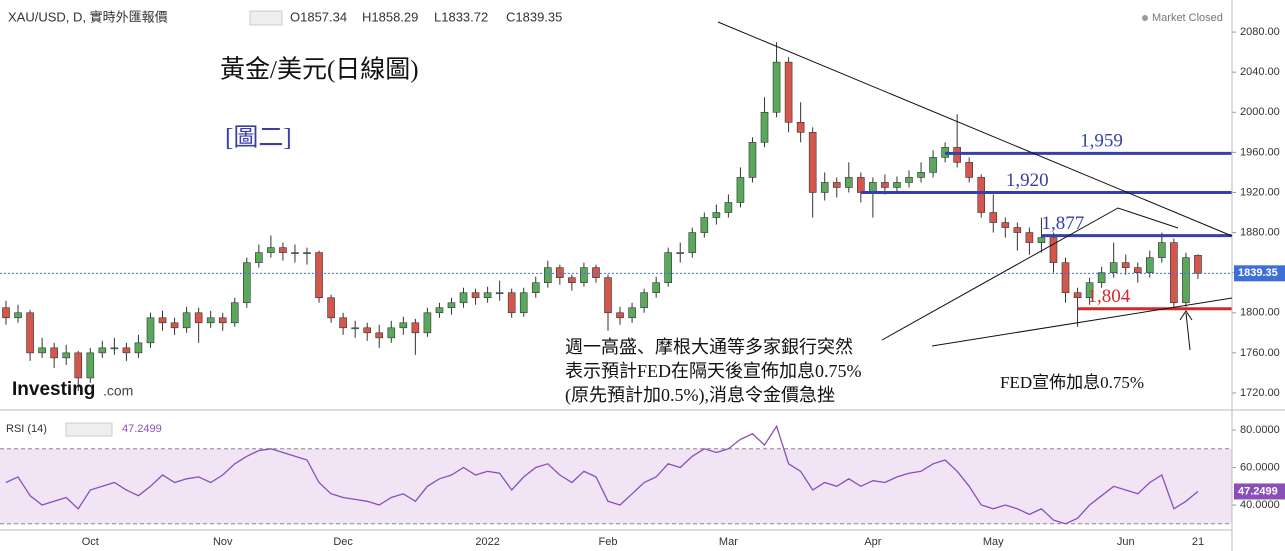 The width and height of the screenshot is (1285, 551). Describe the element at coordinates (142, 429) in the screenshot. I see `rsi-value: 47.2499` at that location.